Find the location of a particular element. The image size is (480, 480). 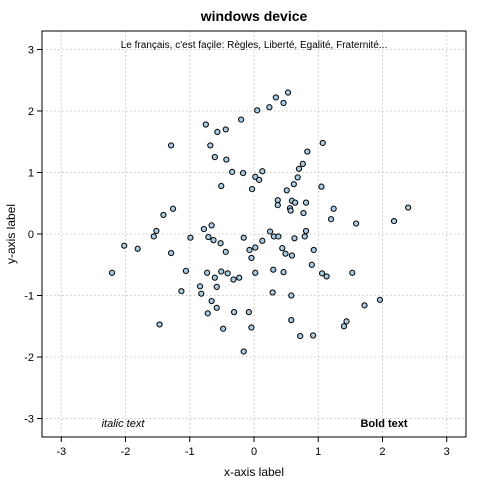

y-tick-label: -3 is located at coordinates (29, 420).